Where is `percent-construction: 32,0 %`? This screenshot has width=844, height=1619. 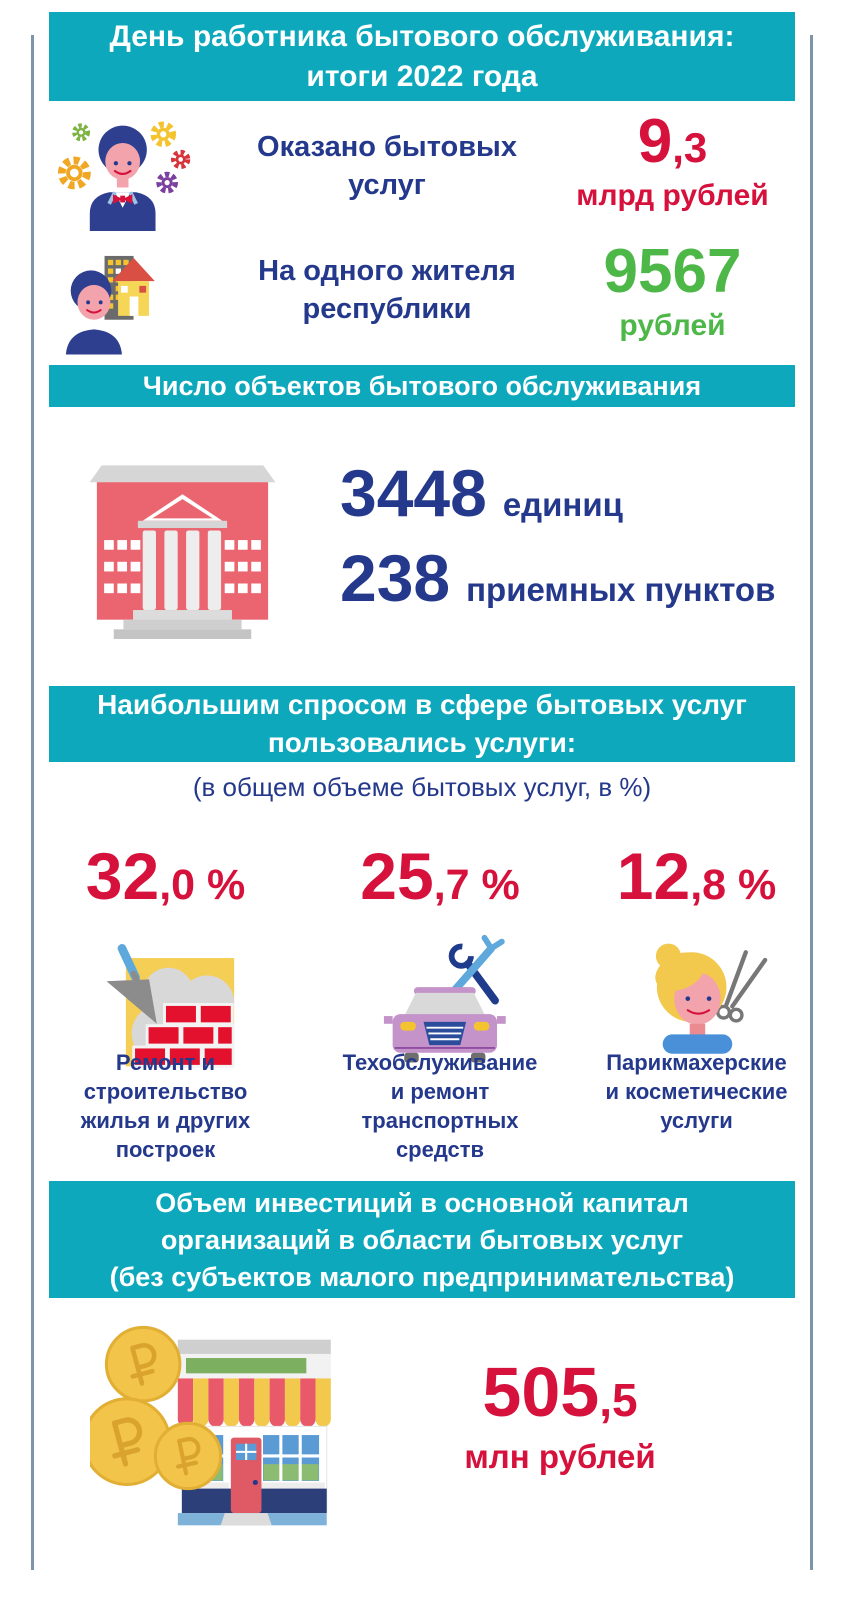 percent-construction: 32,0 % is located at coordinates (165, 876).